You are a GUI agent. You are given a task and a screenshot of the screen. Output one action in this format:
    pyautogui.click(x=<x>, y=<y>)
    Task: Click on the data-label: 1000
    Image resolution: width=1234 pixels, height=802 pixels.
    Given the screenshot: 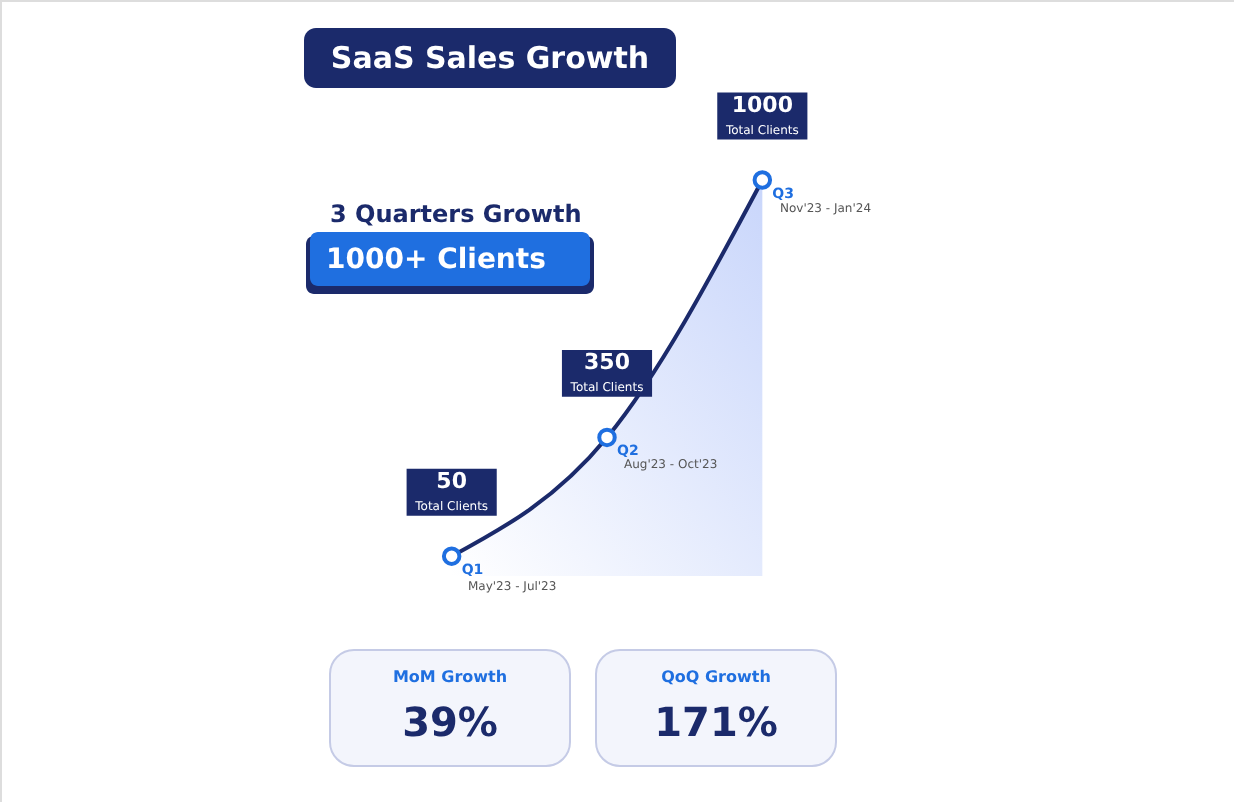 What is the action you would take?
    pyautogui.click(x=762, y=105)
    